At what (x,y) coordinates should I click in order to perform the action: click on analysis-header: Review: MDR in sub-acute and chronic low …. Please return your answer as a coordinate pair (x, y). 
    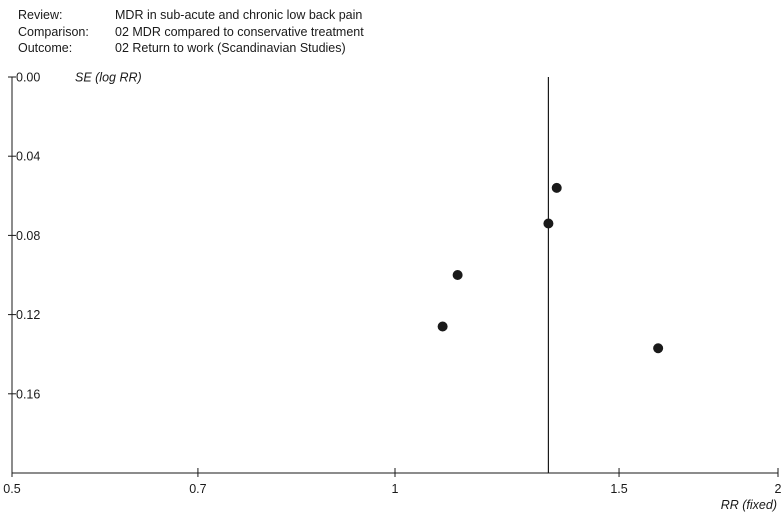
    Looking at the image, I should click on (191, 32).